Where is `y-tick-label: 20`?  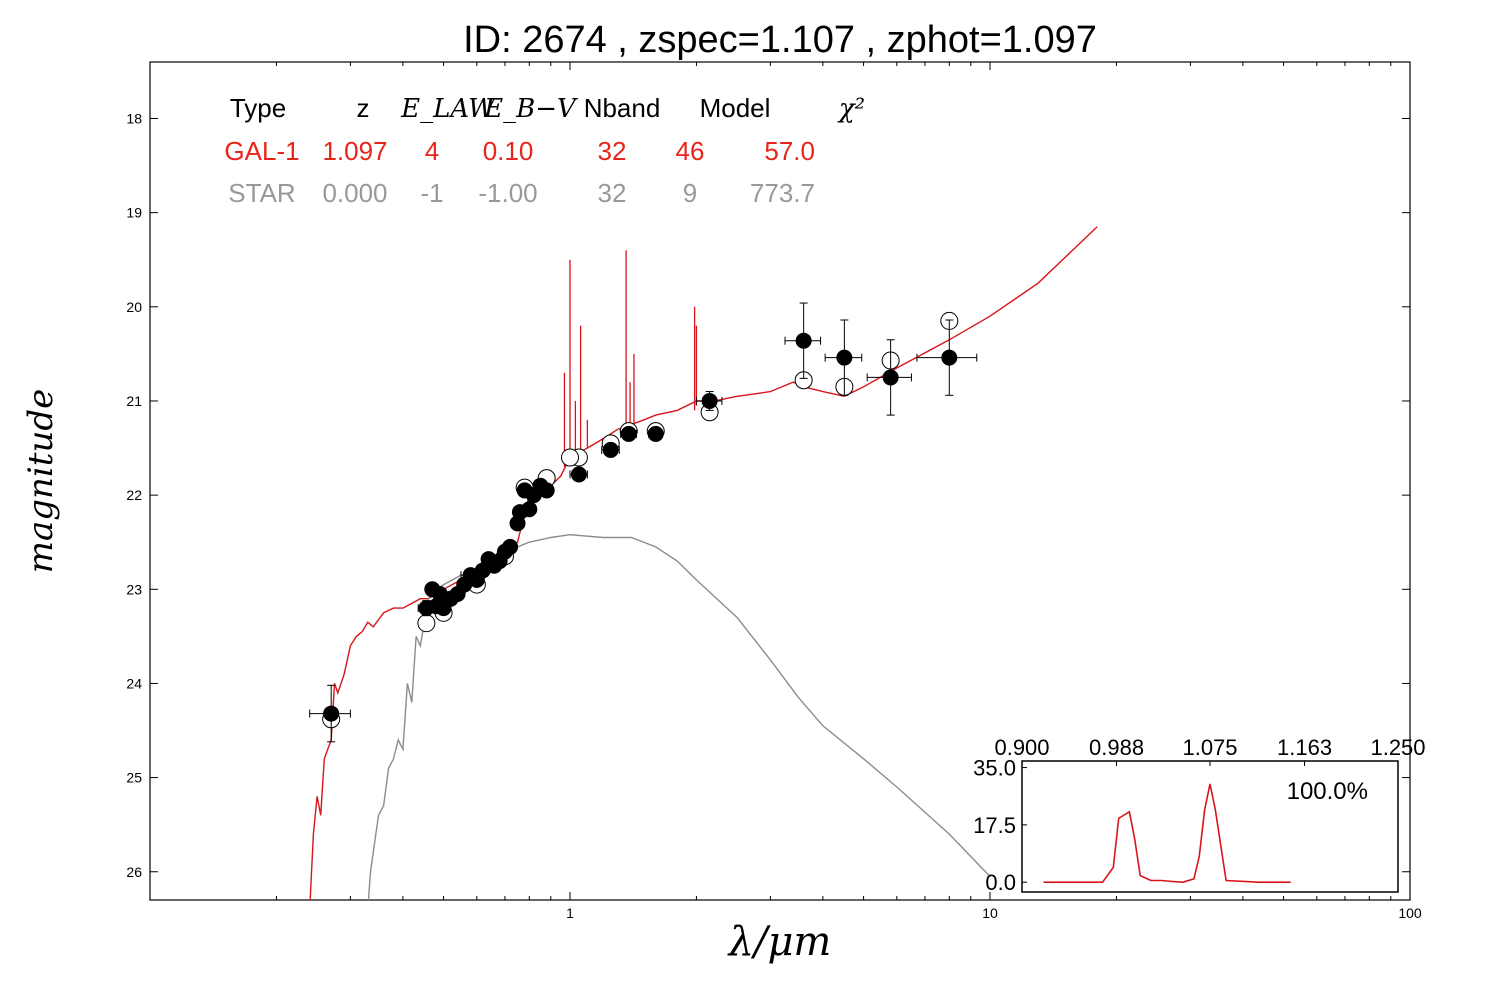
y-tick-label: 20 is located at coordinates (134, 307).